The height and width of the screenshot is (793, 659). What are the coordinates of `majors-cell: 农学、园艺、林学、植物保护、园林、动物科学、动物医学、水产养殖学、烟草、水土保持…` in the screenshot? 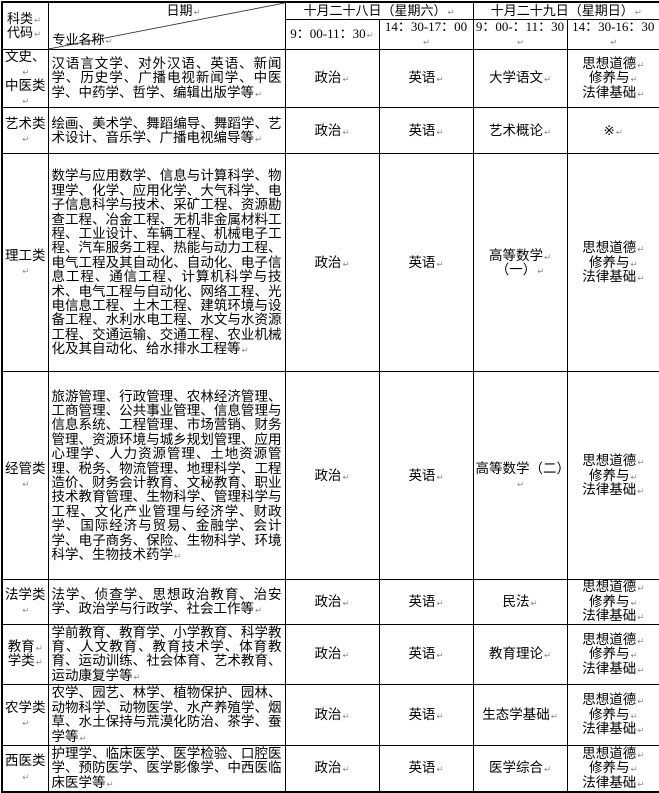 It's located at (166, 715).